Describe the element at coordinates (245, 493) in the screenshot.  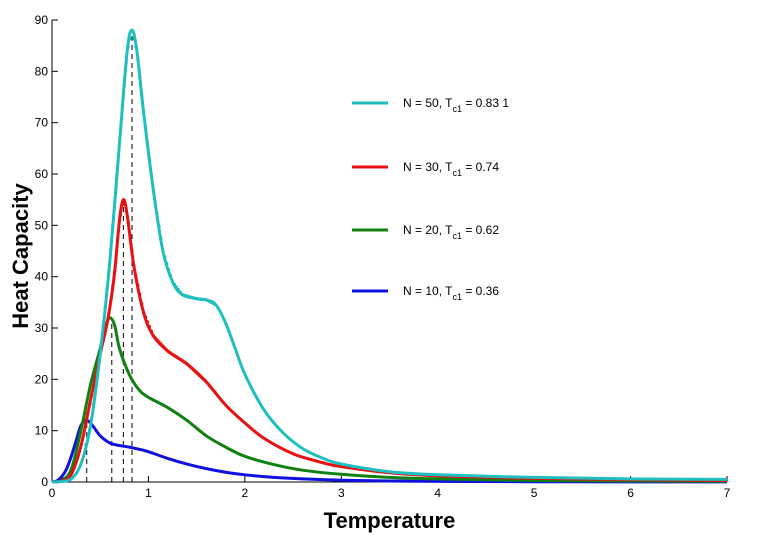
I see `x-tick-label: 2` at that location.